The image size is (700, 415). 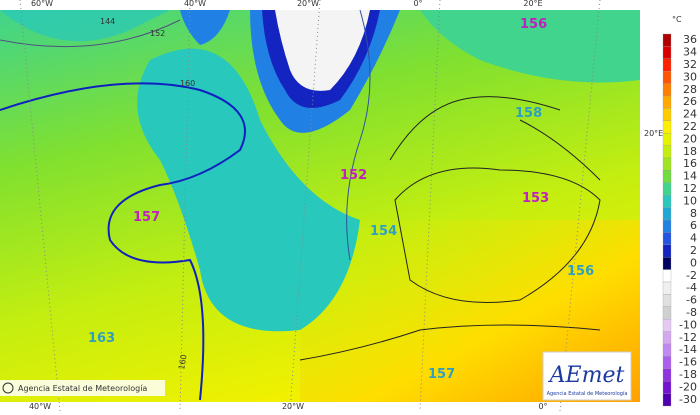 I want to click on colorbar-tick-label: -6, so click(x=691, y=300).